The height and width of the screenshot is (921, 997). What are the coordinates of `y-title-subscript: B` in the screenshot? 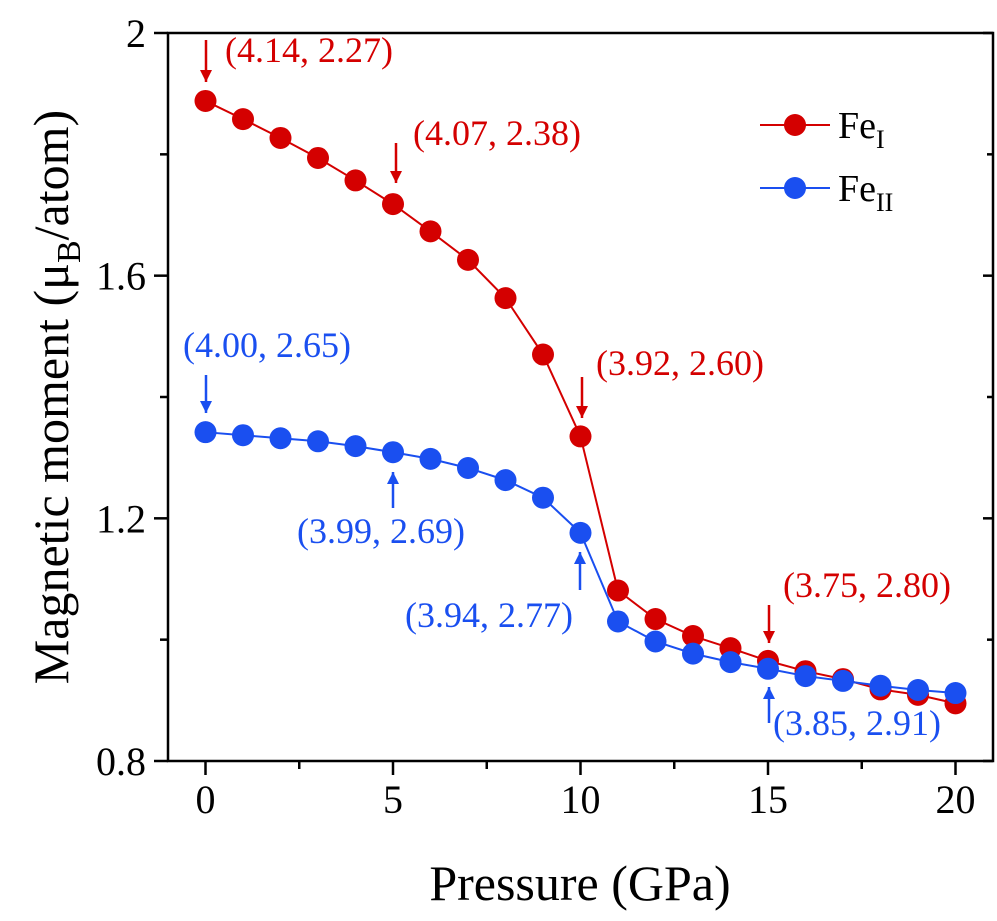 It's located at (69, 251).